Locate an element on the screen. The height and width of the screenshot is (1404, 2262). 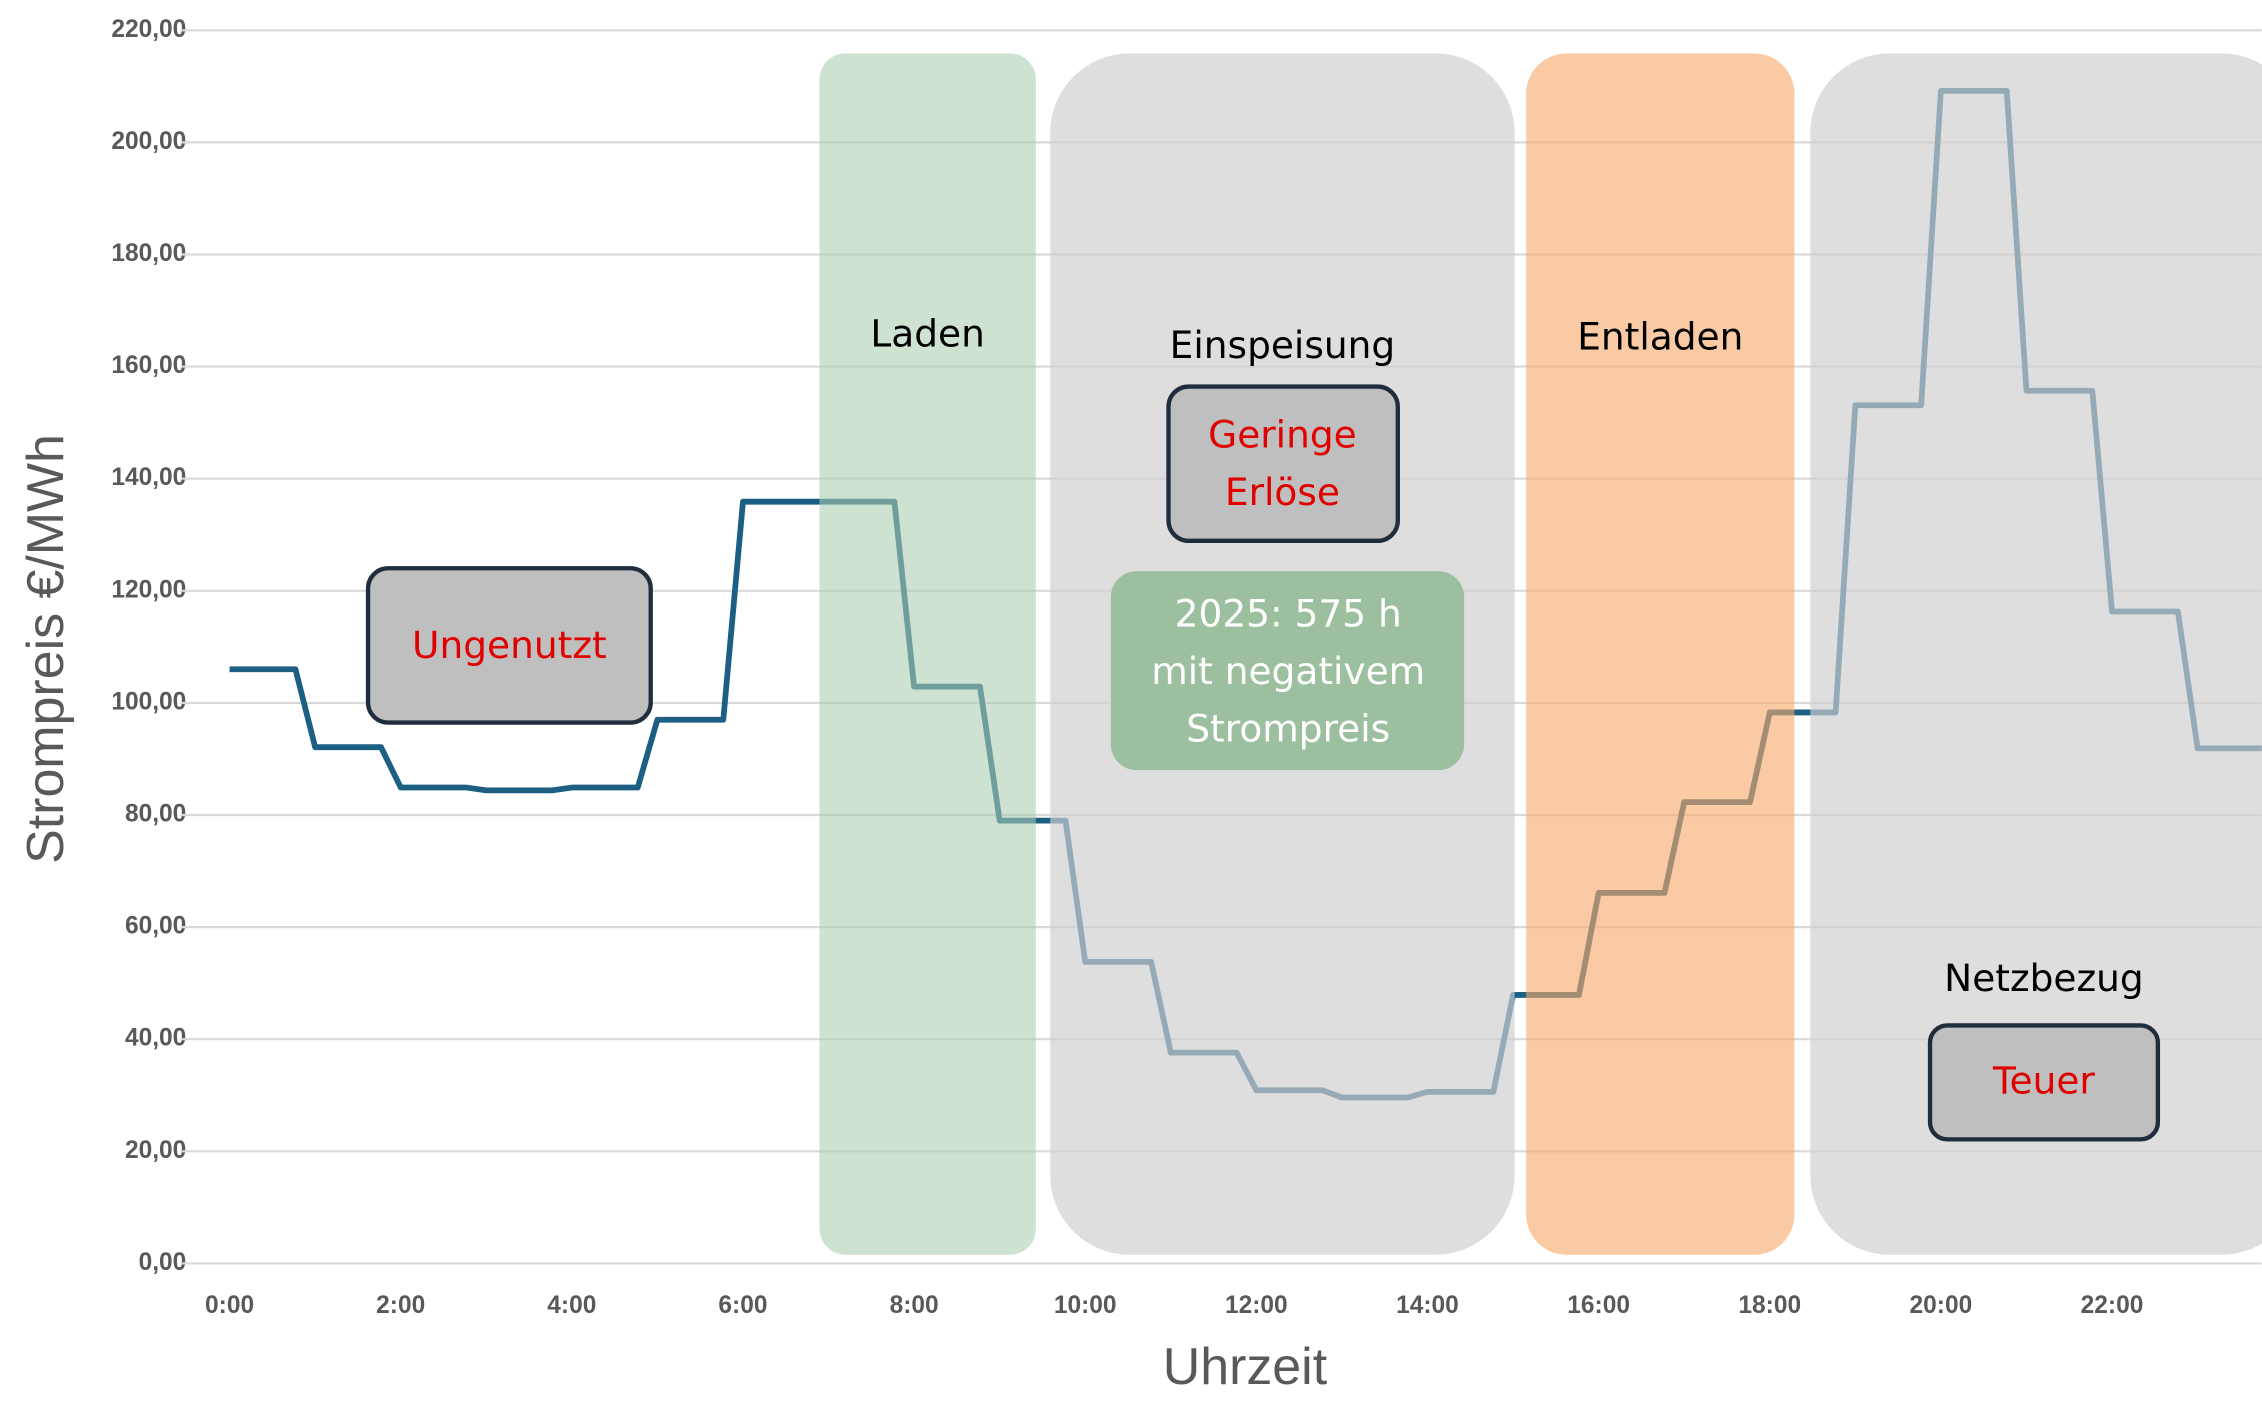
y-tick-label: 20,00 is located at coordinates (155, 1150).